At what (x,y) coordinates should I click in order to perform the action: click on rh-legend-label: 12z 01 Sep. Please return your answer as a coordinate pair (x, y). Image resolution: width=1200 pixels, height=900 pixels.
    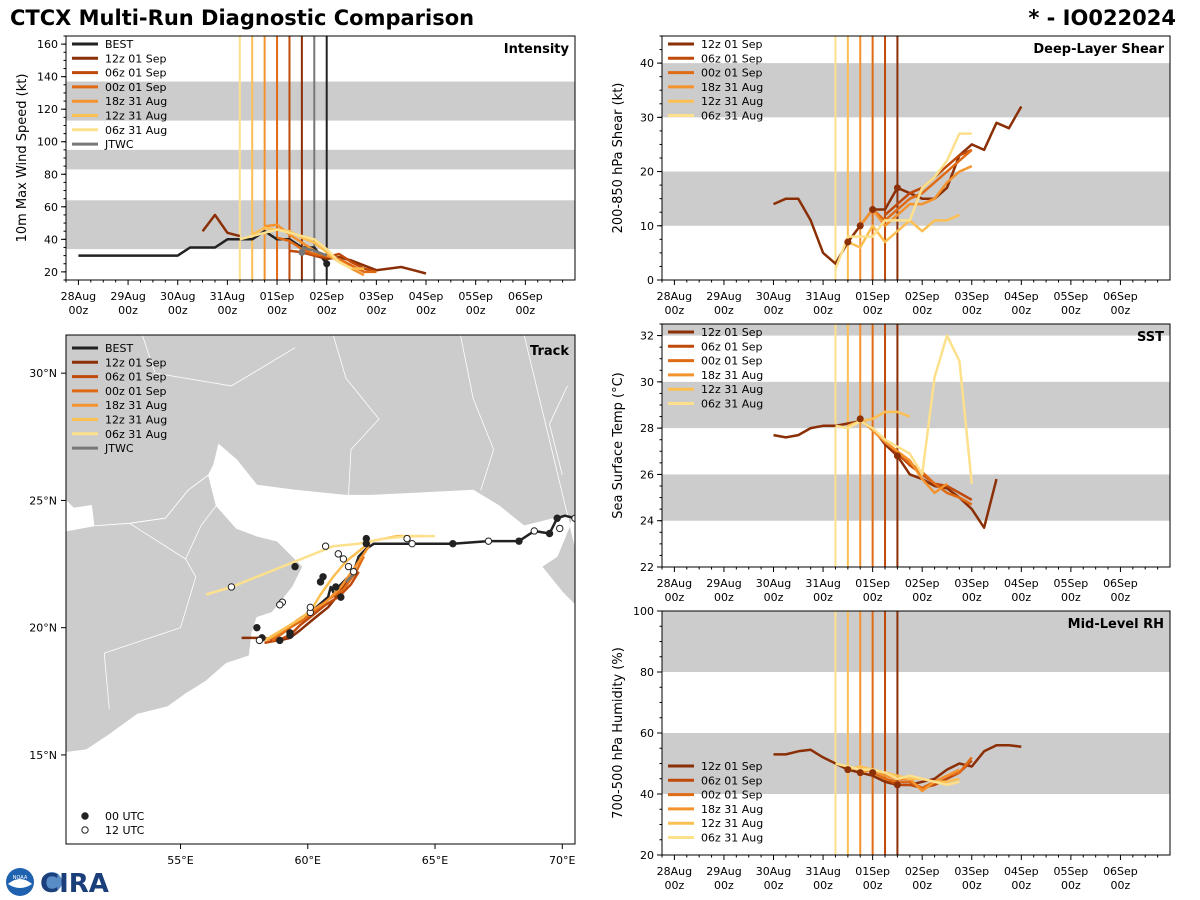
    Looking at the image, I should click on (732, 766).